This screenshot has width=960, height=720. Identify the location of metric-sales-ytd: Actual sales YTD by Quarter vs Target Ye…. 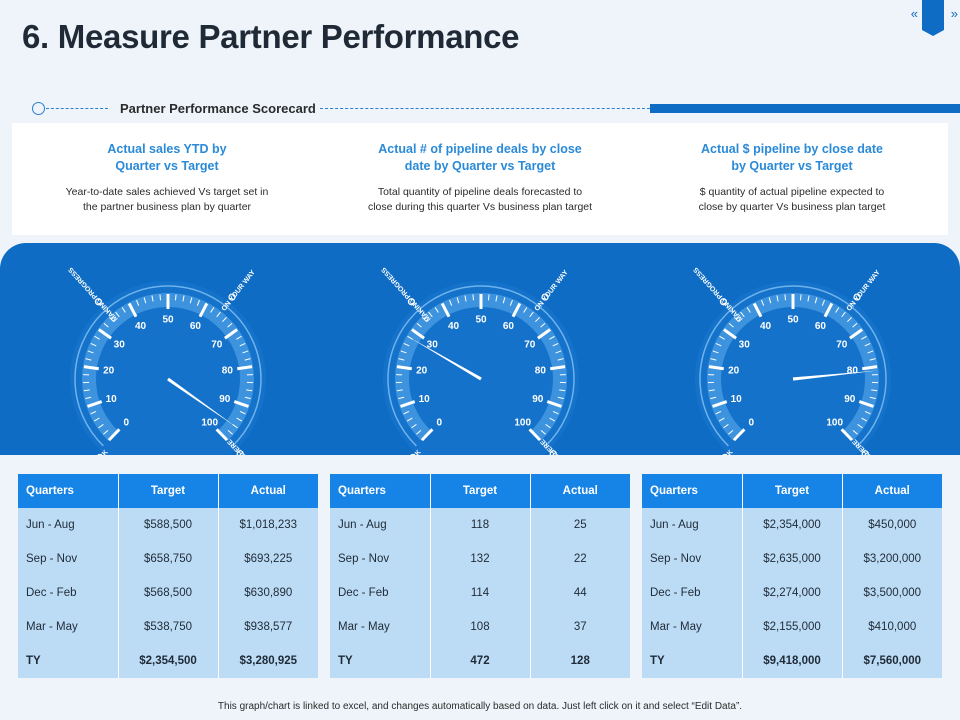
(167, 178).